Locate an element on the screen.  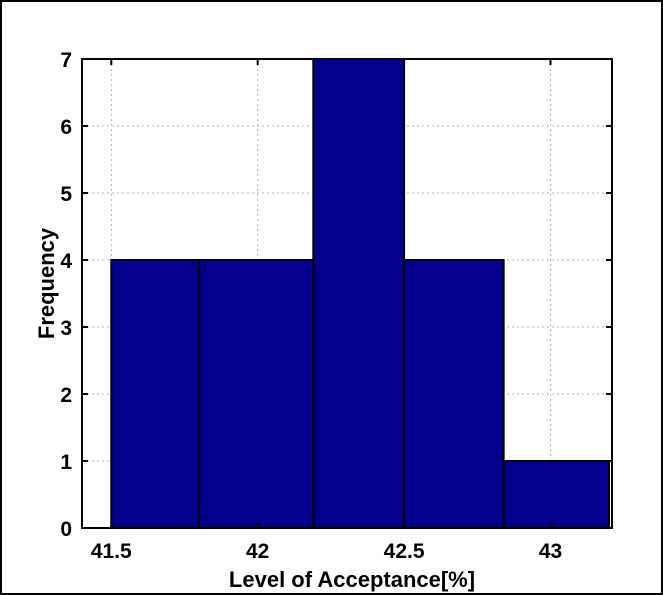
x-axis-label: Level of Acceptance[%] is located at coordinates (352, 579).